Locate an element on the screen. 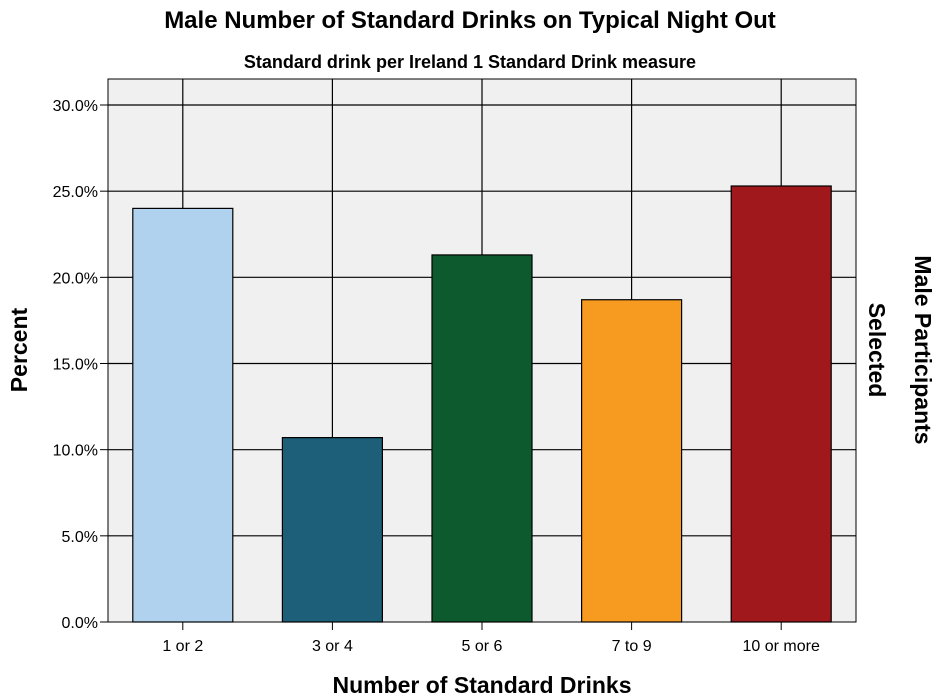 The width and height of the screenshot is (940, 695). y-tick-label: 5.0% is located at coordinates (80, 537).